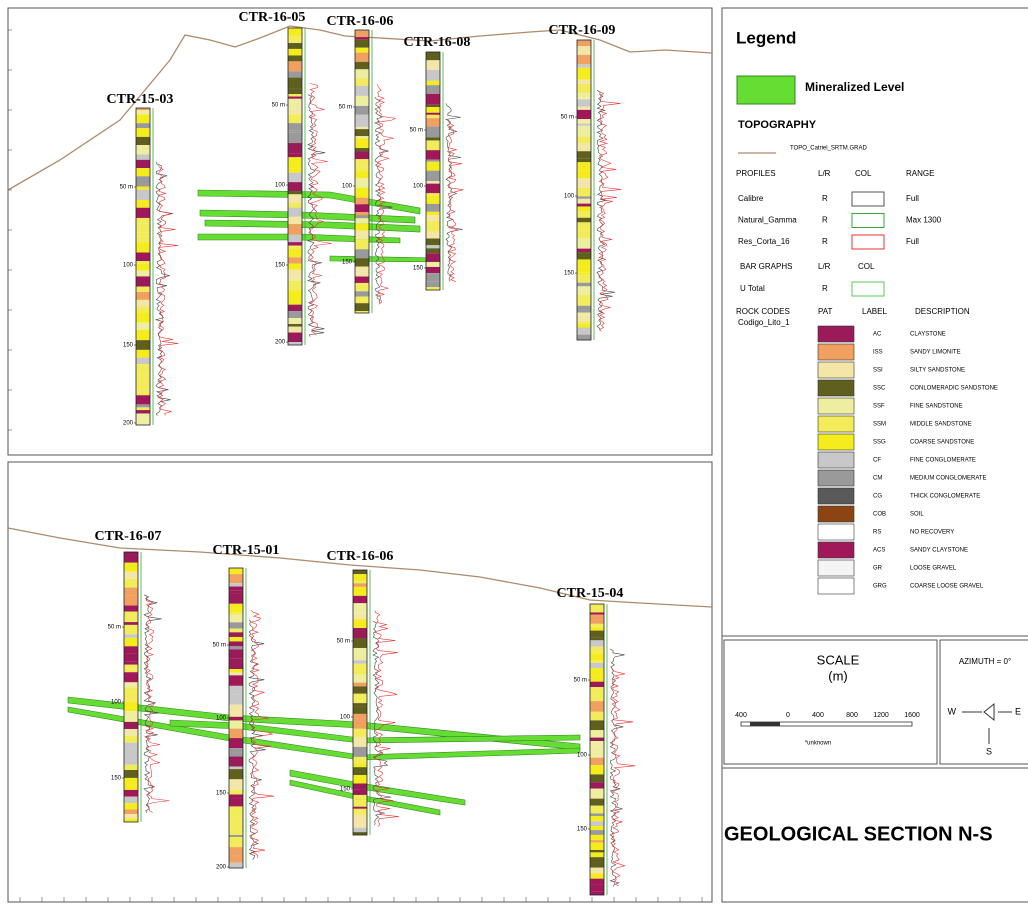  Describe the element at coordinates (879, 425) in the screenshot. I see `rock-label: SSM` at that location.